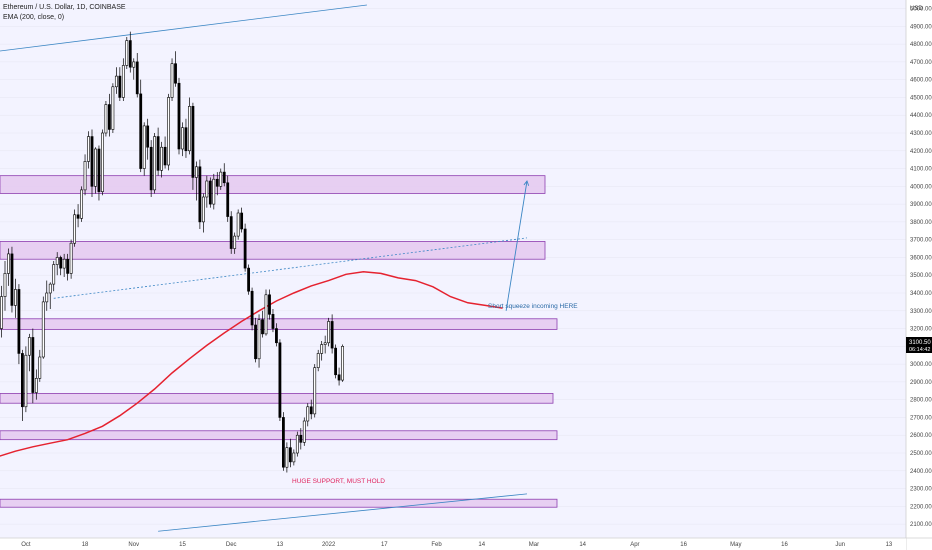  Describe the element at coordinates (634, 545) in the screenshot. I see `time-tick-label: Apr` at that location.